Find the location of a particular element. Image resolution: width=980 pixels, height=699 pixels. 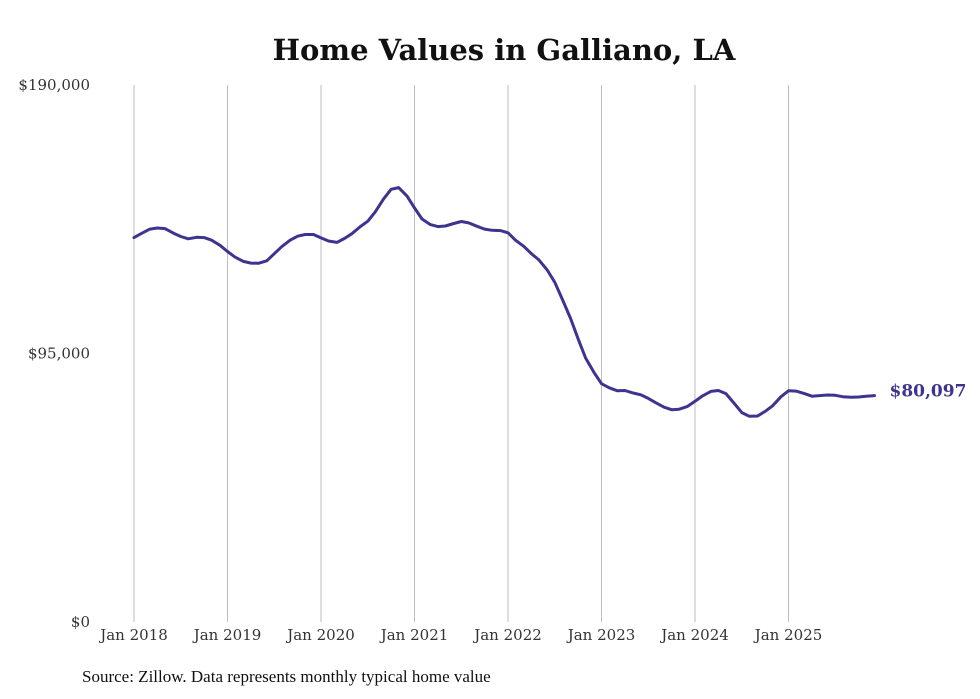

chart-title: Home Values in Galliano, LA is located at coordinates (504, 50).